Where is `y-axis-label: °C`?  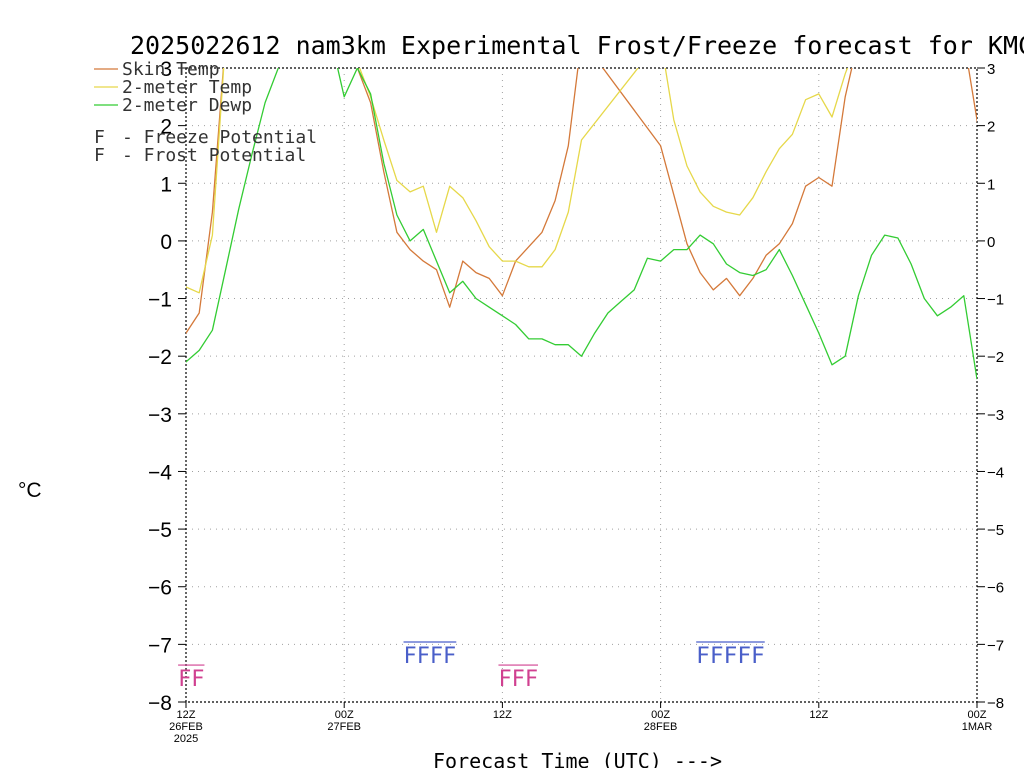
y-axis-label: °C is located at coordinates (30, 490).